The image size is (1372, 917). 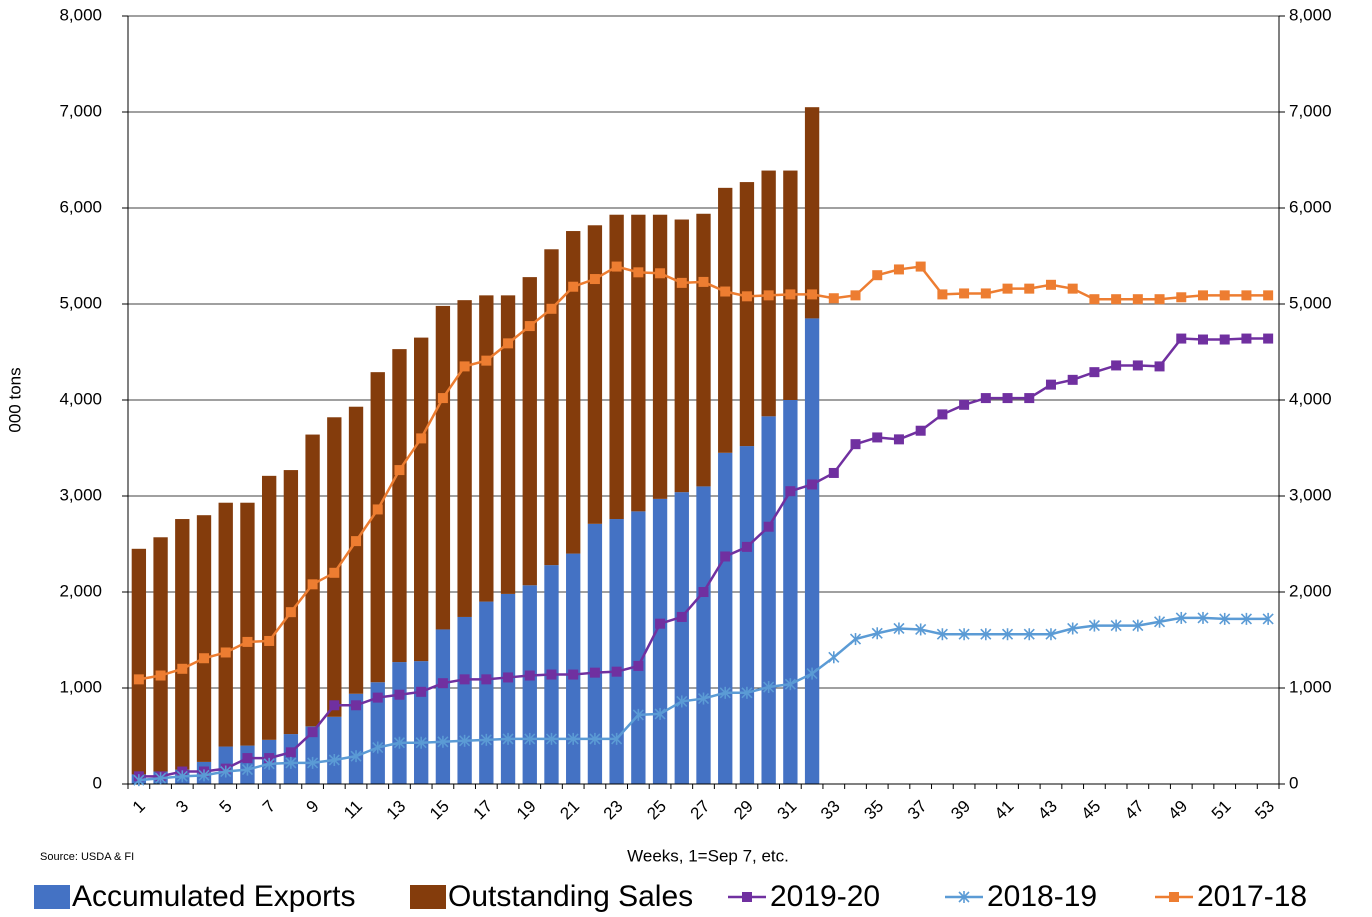 What do you see at coordinates (1310, 686) in the screenshot?
I see `y2-tick-label: 1,000` at bounding box center [1310, 686].